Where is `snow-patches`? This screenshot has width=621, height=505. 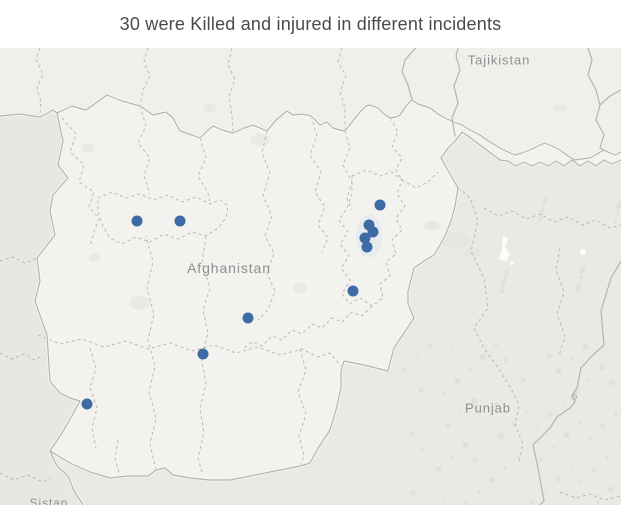
snow-patches is located at coordinates (542, 250).